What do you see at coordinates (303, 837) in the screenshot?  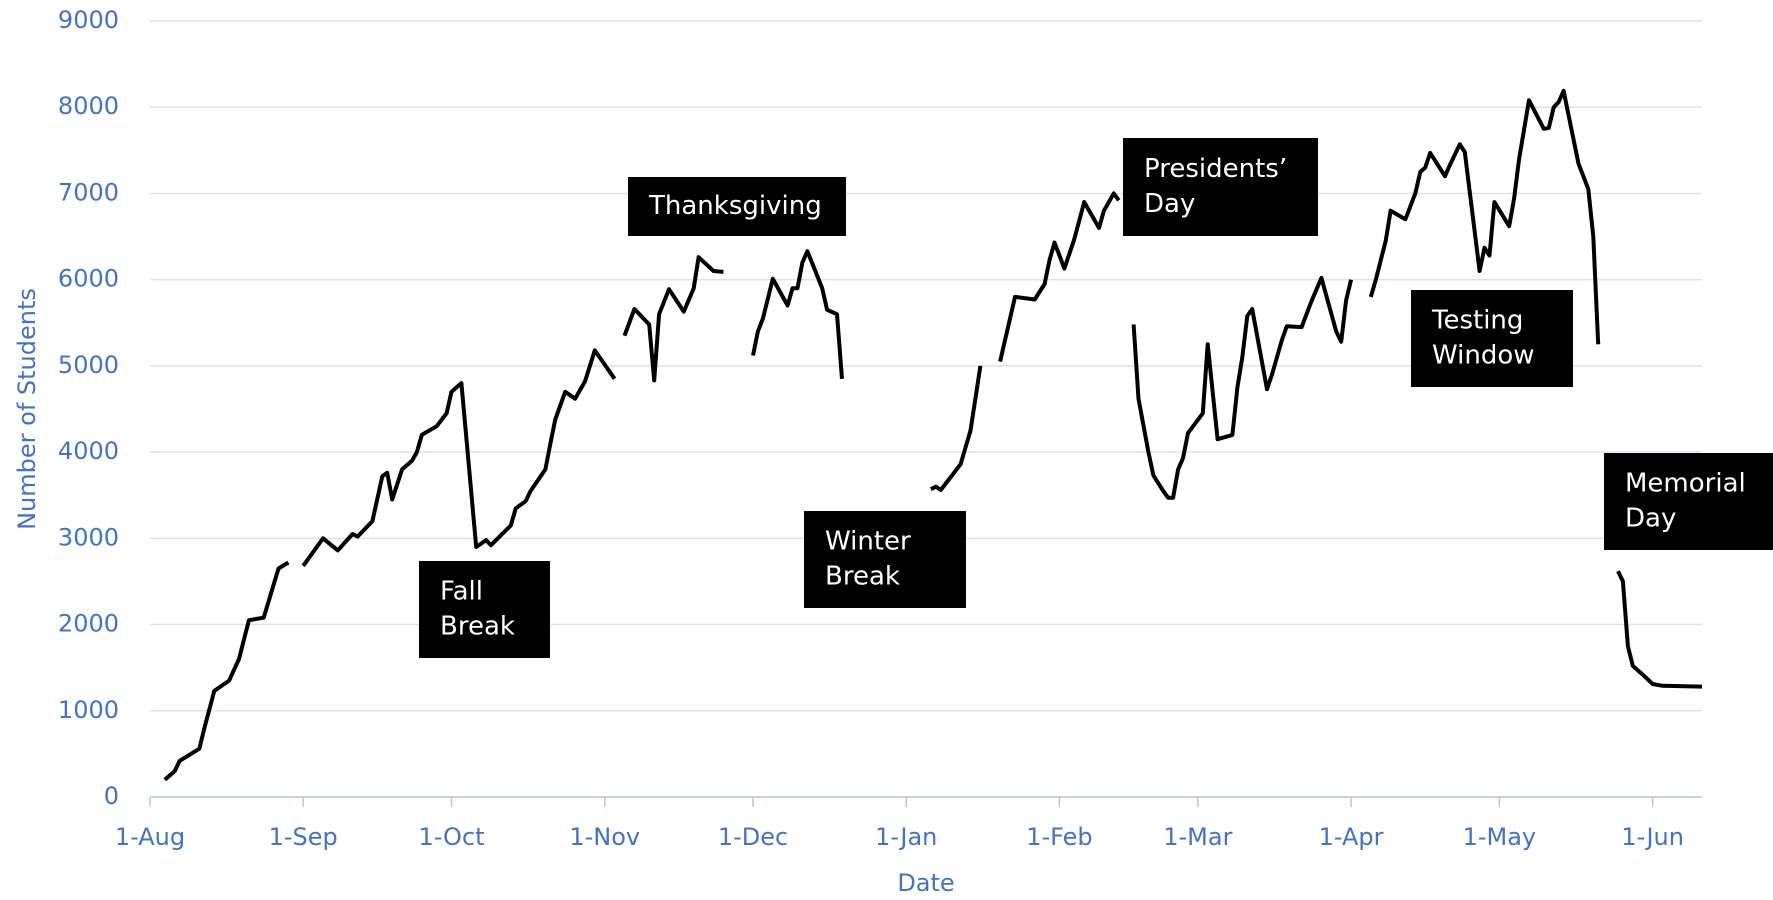 I see `x-tick-label: 1-Sep` at bounding box center [303, 837].